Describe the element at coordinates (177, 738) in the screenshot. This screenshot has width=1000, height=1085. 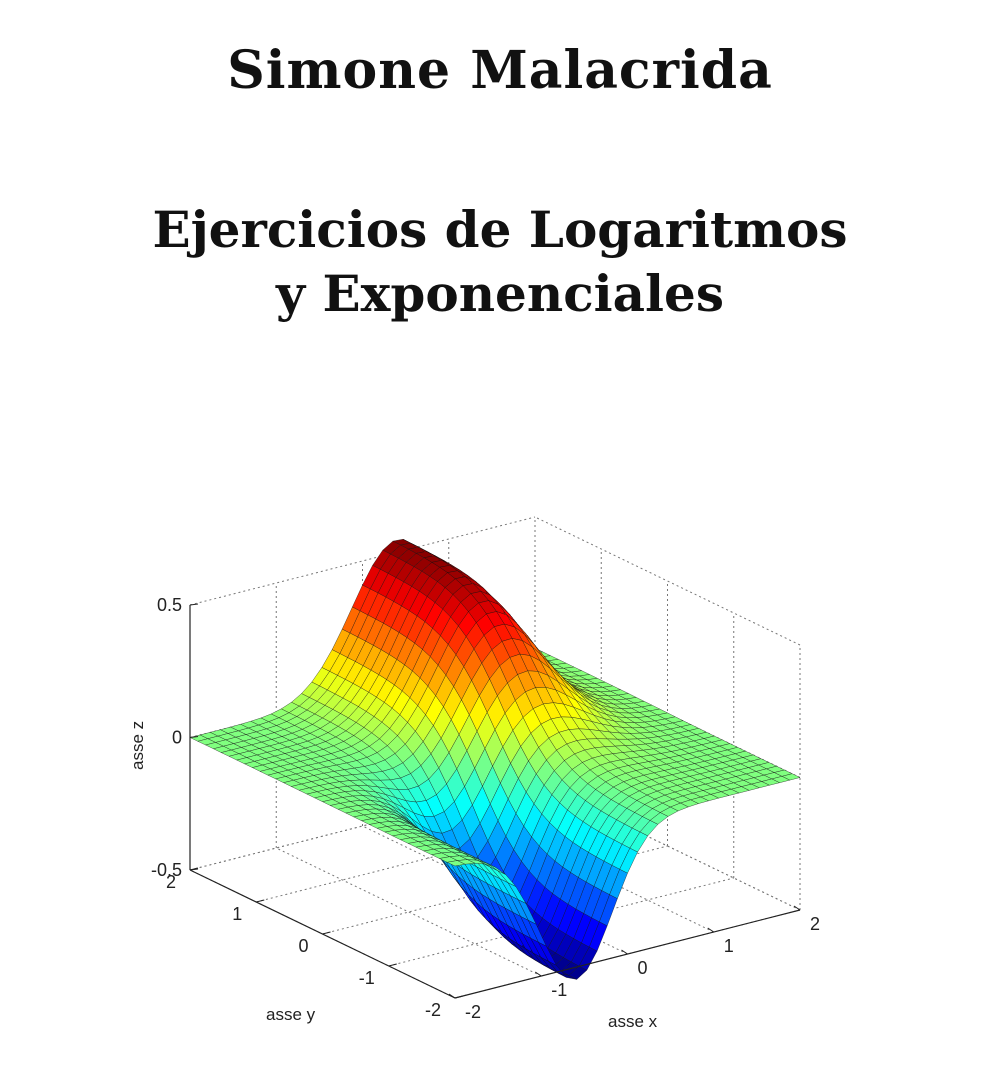
I see `z-tick-label: 0` at that location.